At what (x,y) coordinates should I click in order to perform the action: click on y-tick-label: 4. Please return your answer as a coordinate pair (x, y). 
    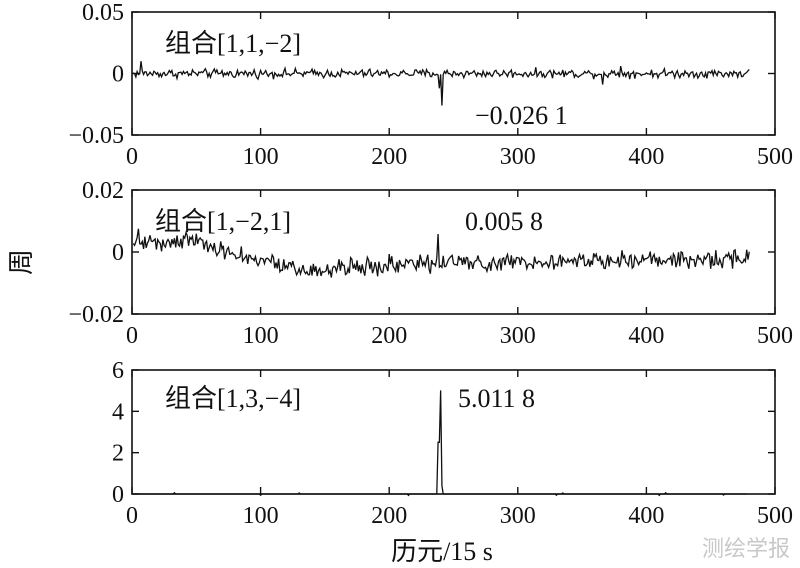
    Looking at the image, I should click on (118, 412).